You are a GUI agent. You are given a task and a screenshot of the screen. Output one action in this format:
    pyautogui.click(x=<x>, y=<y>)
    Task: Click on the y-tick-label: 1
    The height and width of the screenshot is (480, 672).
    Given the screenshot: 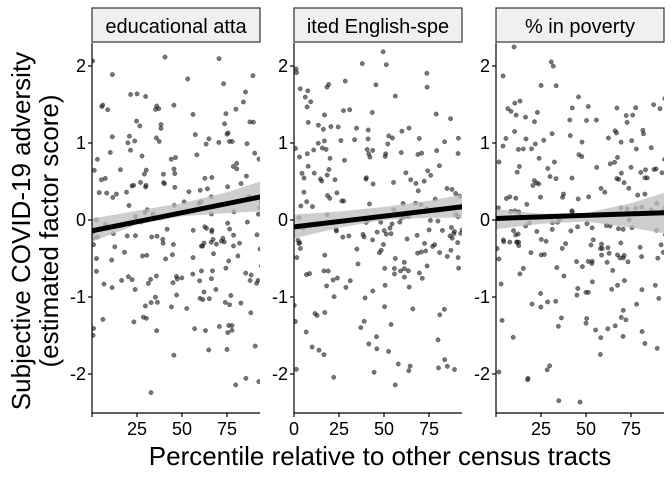 What is the action you would take?
    pyautogui.click(x=81, y=143)
    